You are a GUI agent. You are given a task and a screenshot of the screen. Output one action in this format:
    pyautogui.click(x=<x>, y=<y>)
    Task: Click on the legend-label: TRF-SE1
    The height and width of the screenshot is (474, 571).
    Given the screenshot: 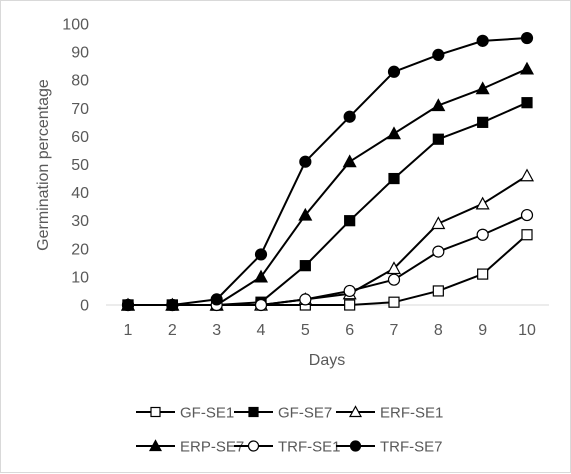 What is the action you would take?
    pyautogui.click(x=309, y=447)
    